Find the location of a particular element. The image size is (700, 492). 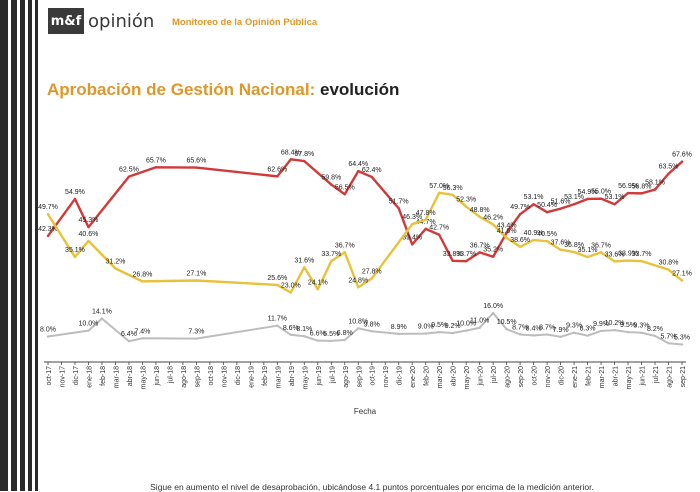

x-tick-label: ago-19 is located at coordinates (346, 377).